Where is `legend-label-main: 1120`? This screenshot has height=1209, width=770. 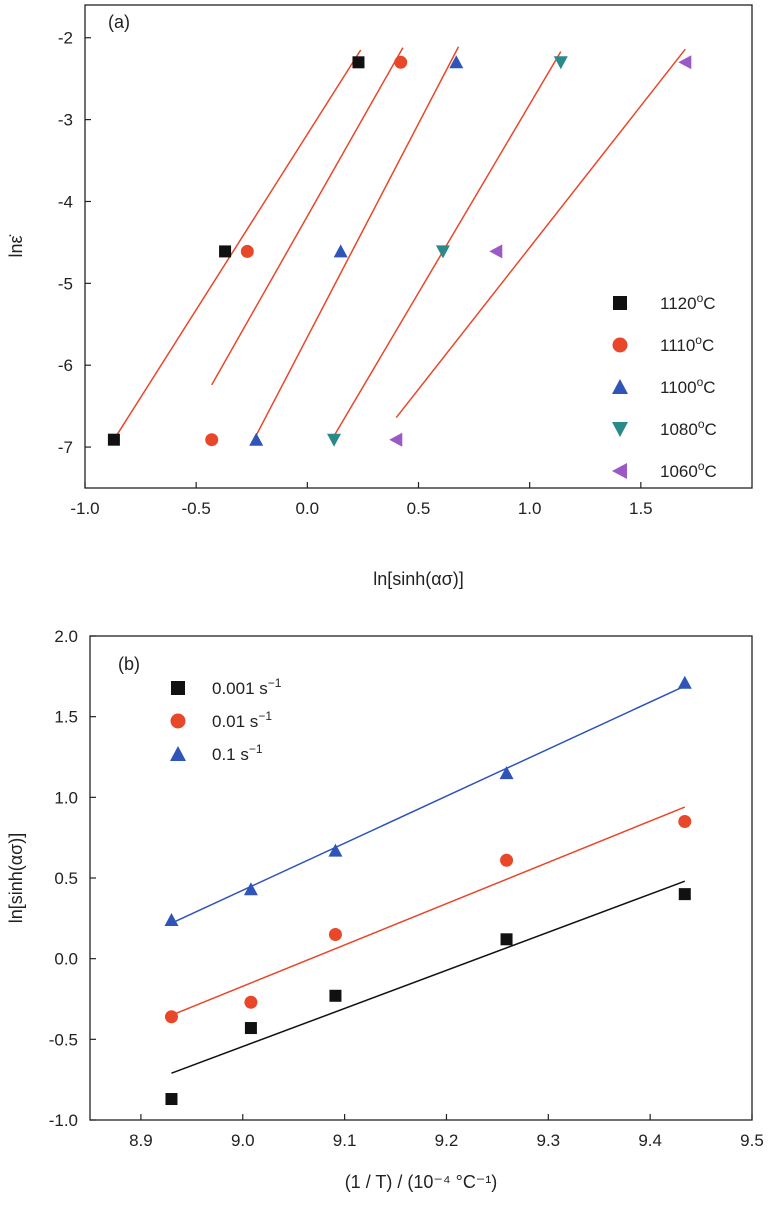 legend-label-main: 1120 is located at coordinates (678, 303).